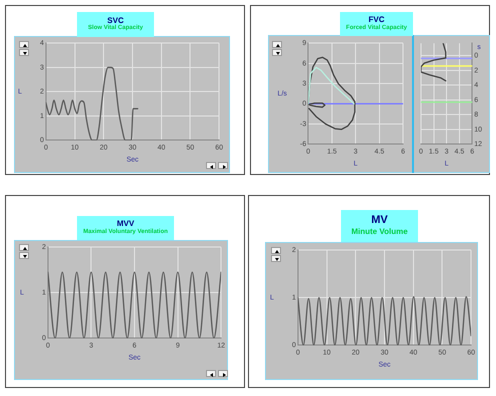  I want to click on line-series, so click(92, 103).